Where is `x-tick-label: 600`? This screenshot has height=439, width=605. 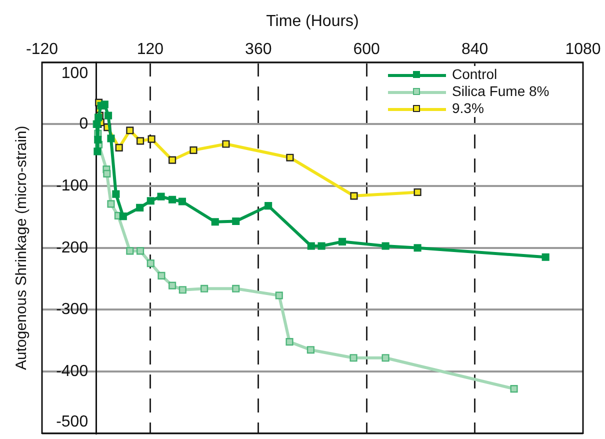 x-tick-label: 600 is located at coordinates (366, 49).